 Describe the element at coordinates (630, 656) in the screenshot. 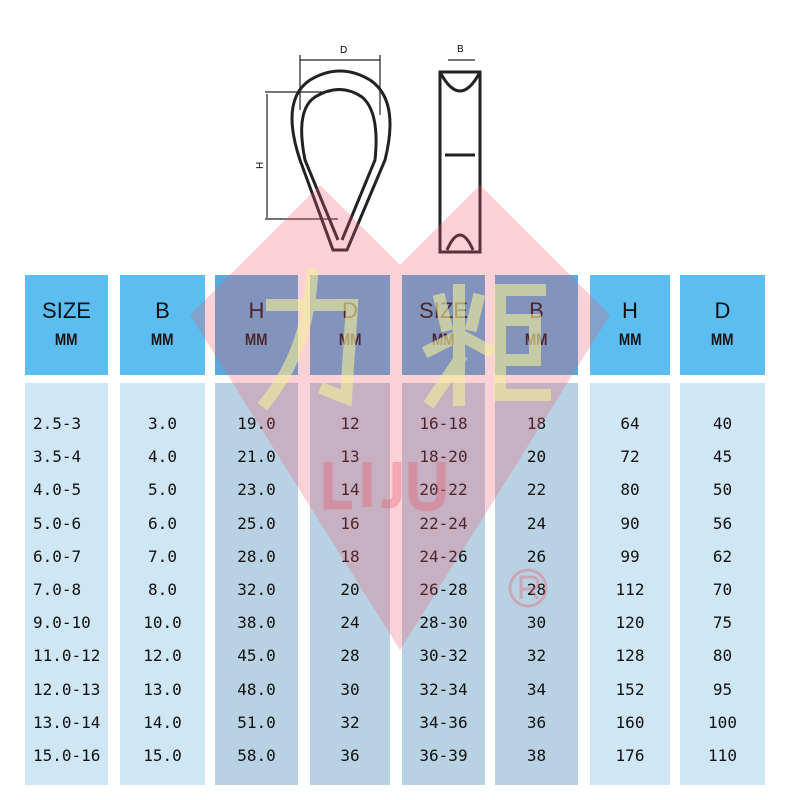

I see `table-cell: 128` at that location.